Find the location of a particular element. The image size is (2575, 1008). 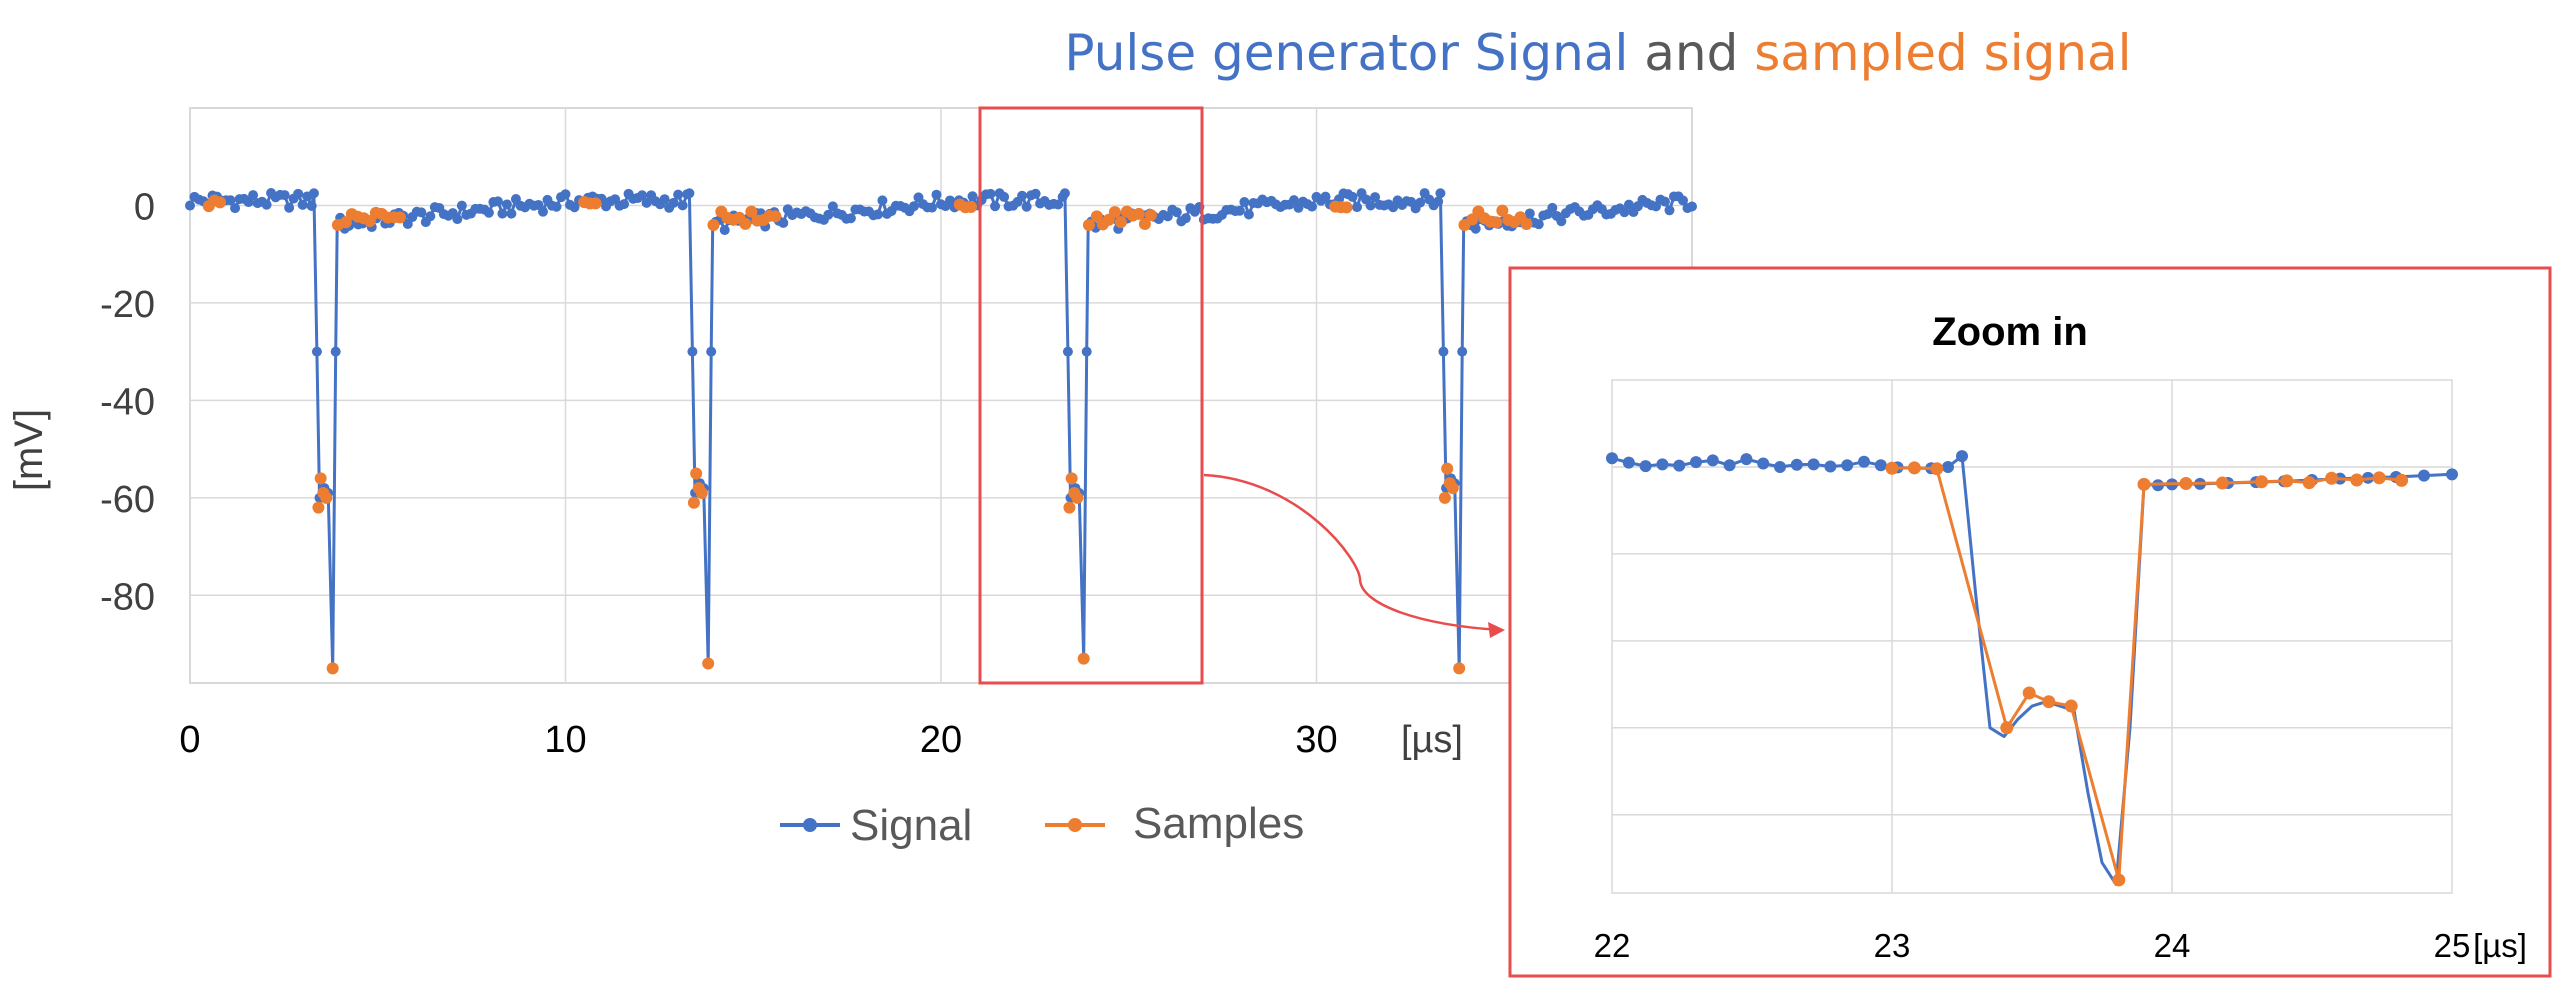

main-y-tick-label: 0 is located at coordinates (144, 207).